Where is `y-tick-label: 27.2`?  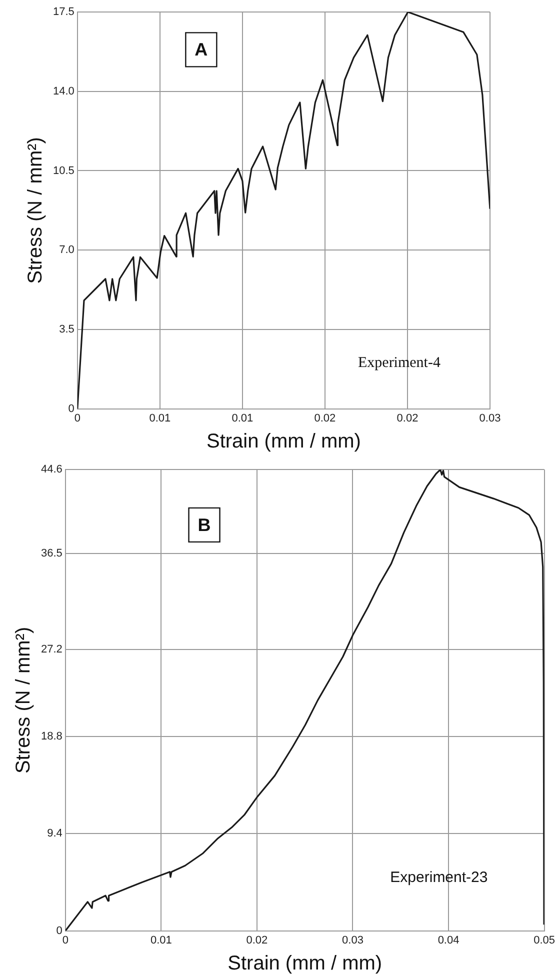
y-tick-label: 27.2 is located at coordinates (51, 650).